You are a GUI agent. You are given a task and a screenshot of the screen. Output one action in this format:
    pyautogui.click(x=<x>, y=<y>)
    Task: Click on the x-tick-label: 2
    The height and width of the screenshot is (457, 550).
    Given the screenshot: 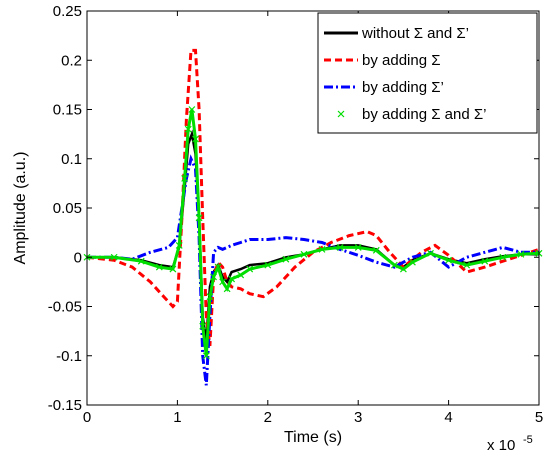 What is the action you would take?
    pyautogui.click(x=268, y=417)
    